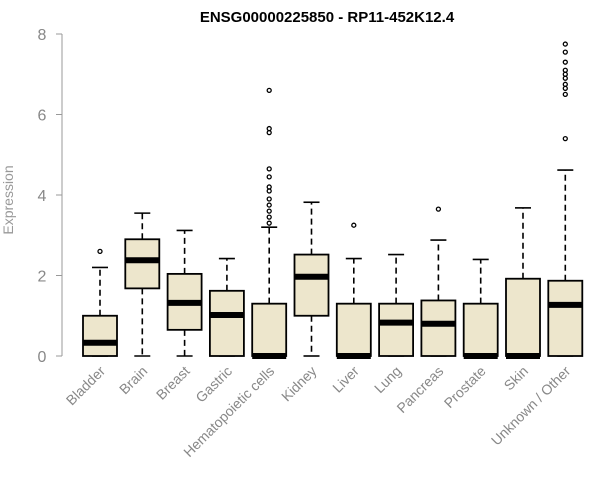 The width and height of the screenshot is (600, 500). I want to click on box-lung, so click(396, 305).